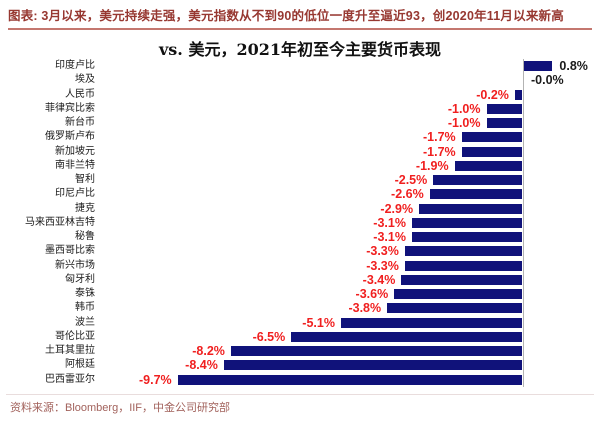 The width and height of the screenshot is (600, 423). Describe the element at coordinates (547, 80) in the screenshot. I see `value-label: -0.0%` at that location.